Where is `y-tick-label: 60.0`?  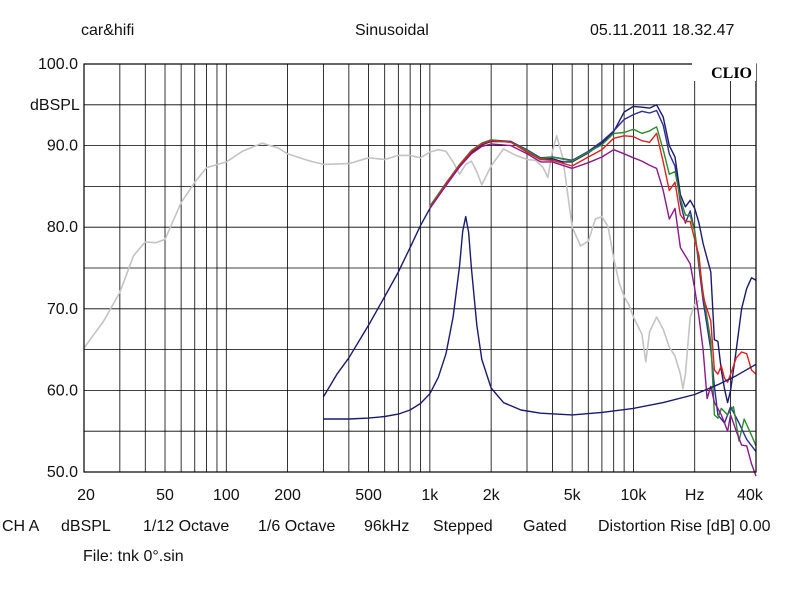
y-tick-label: 60.0 is located at coordinates (62, 390).